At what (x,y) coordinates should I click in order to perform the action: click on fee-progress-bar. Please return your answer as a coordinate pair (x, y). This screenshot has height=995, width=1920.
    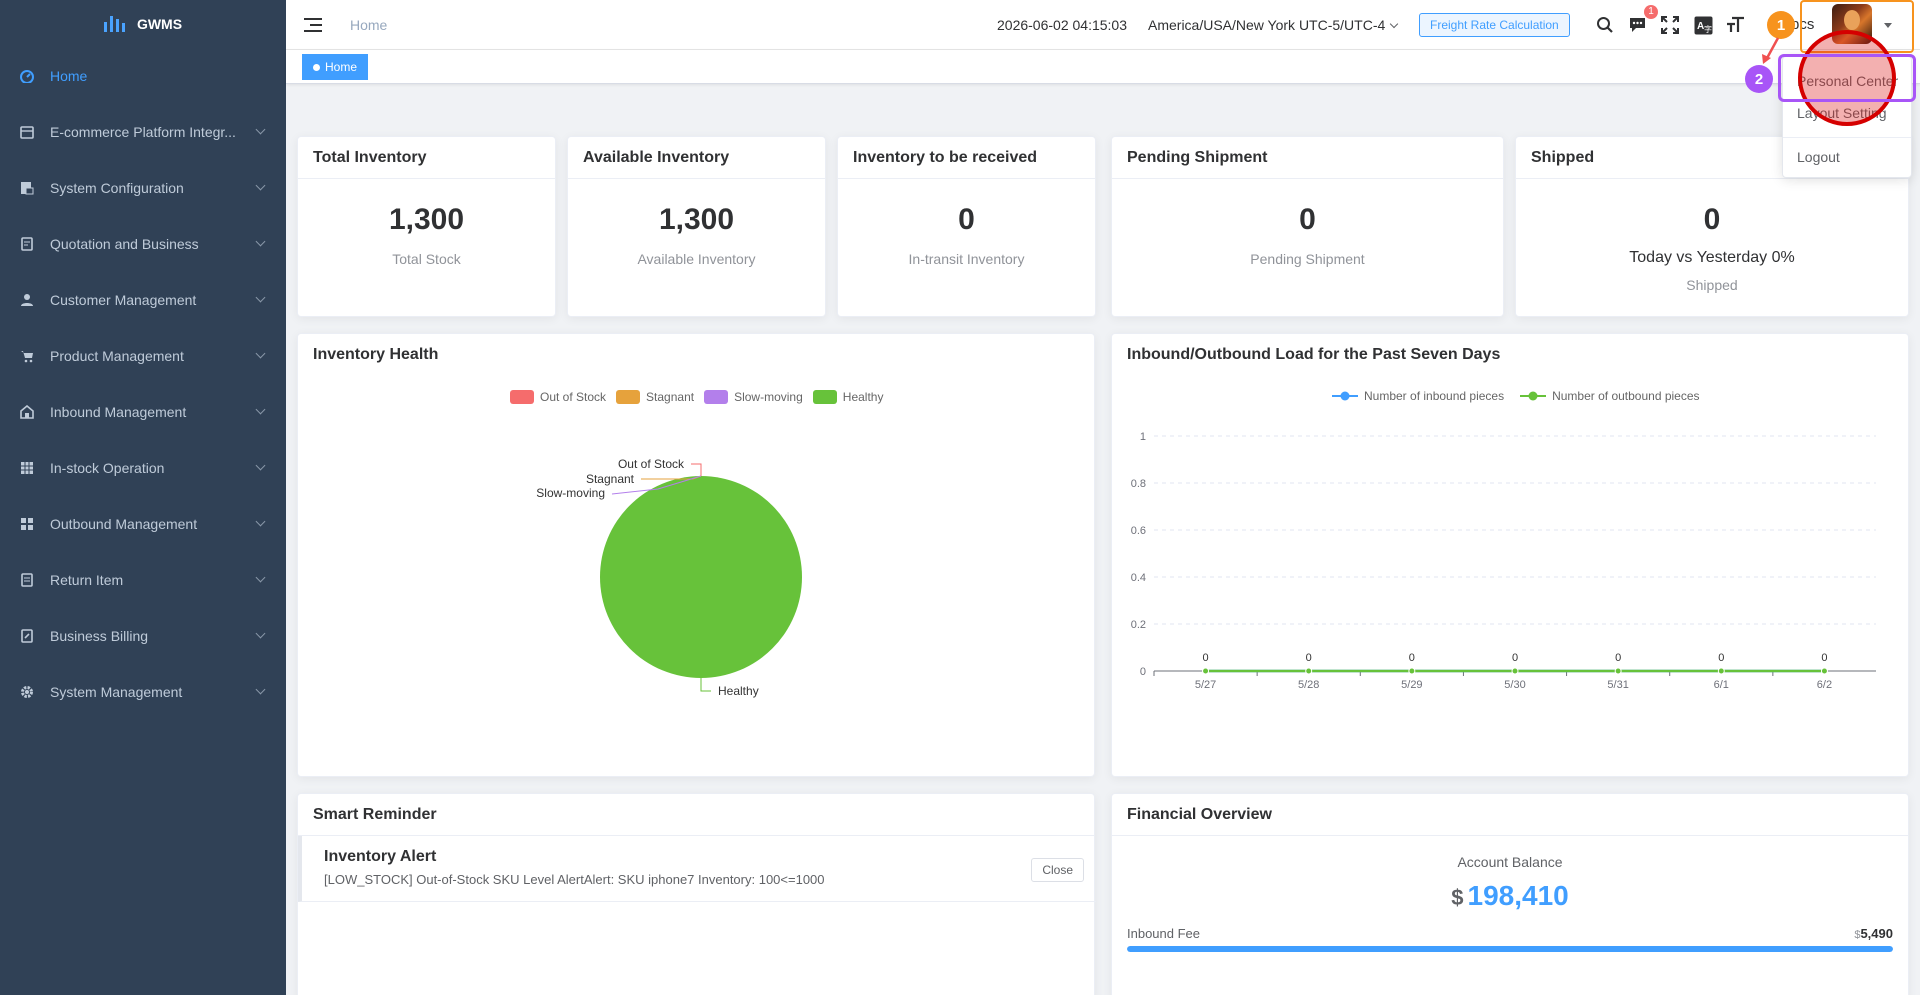
    Looking at the image, I should click on (1510, 949).